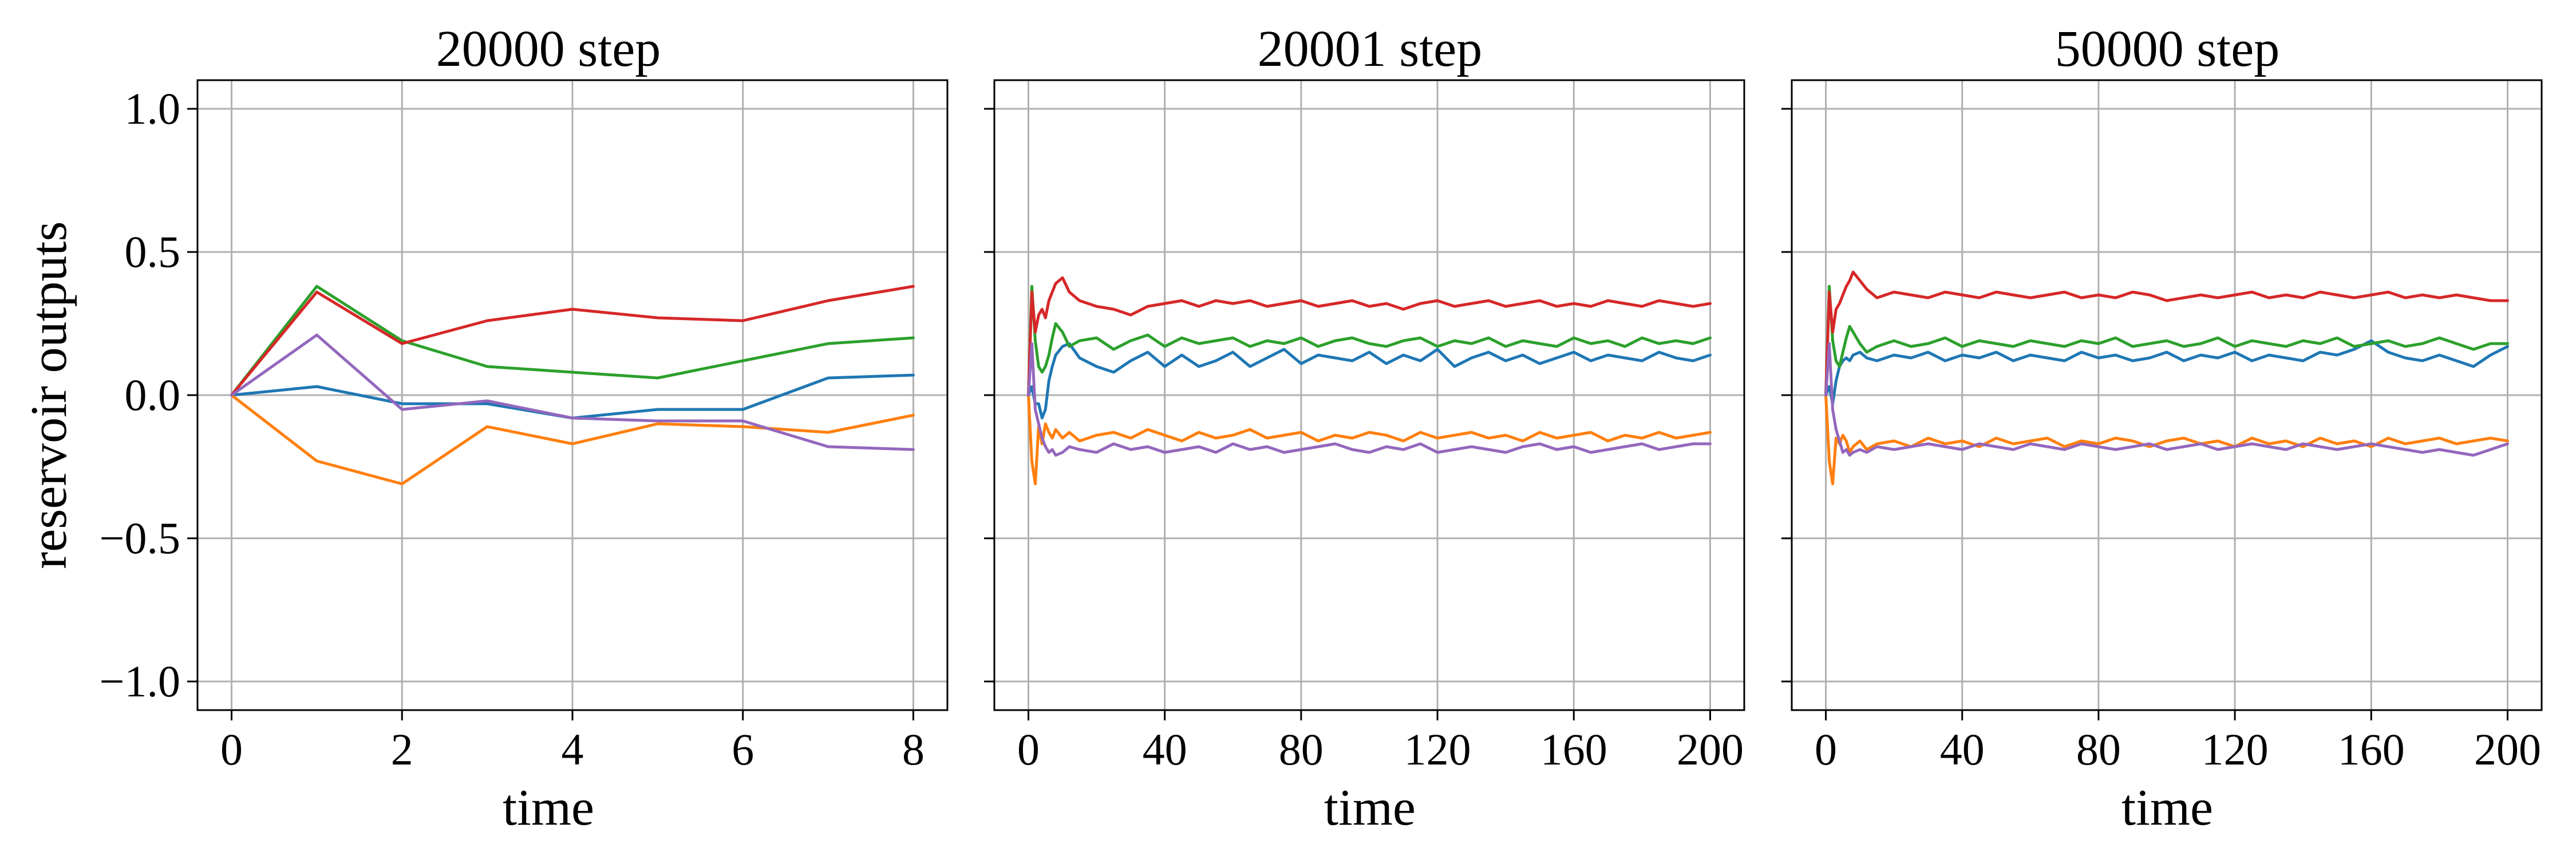 This screenshot has width=2576, height=859. I want to click on y-tick-label: −0.5, so click(140, 538).